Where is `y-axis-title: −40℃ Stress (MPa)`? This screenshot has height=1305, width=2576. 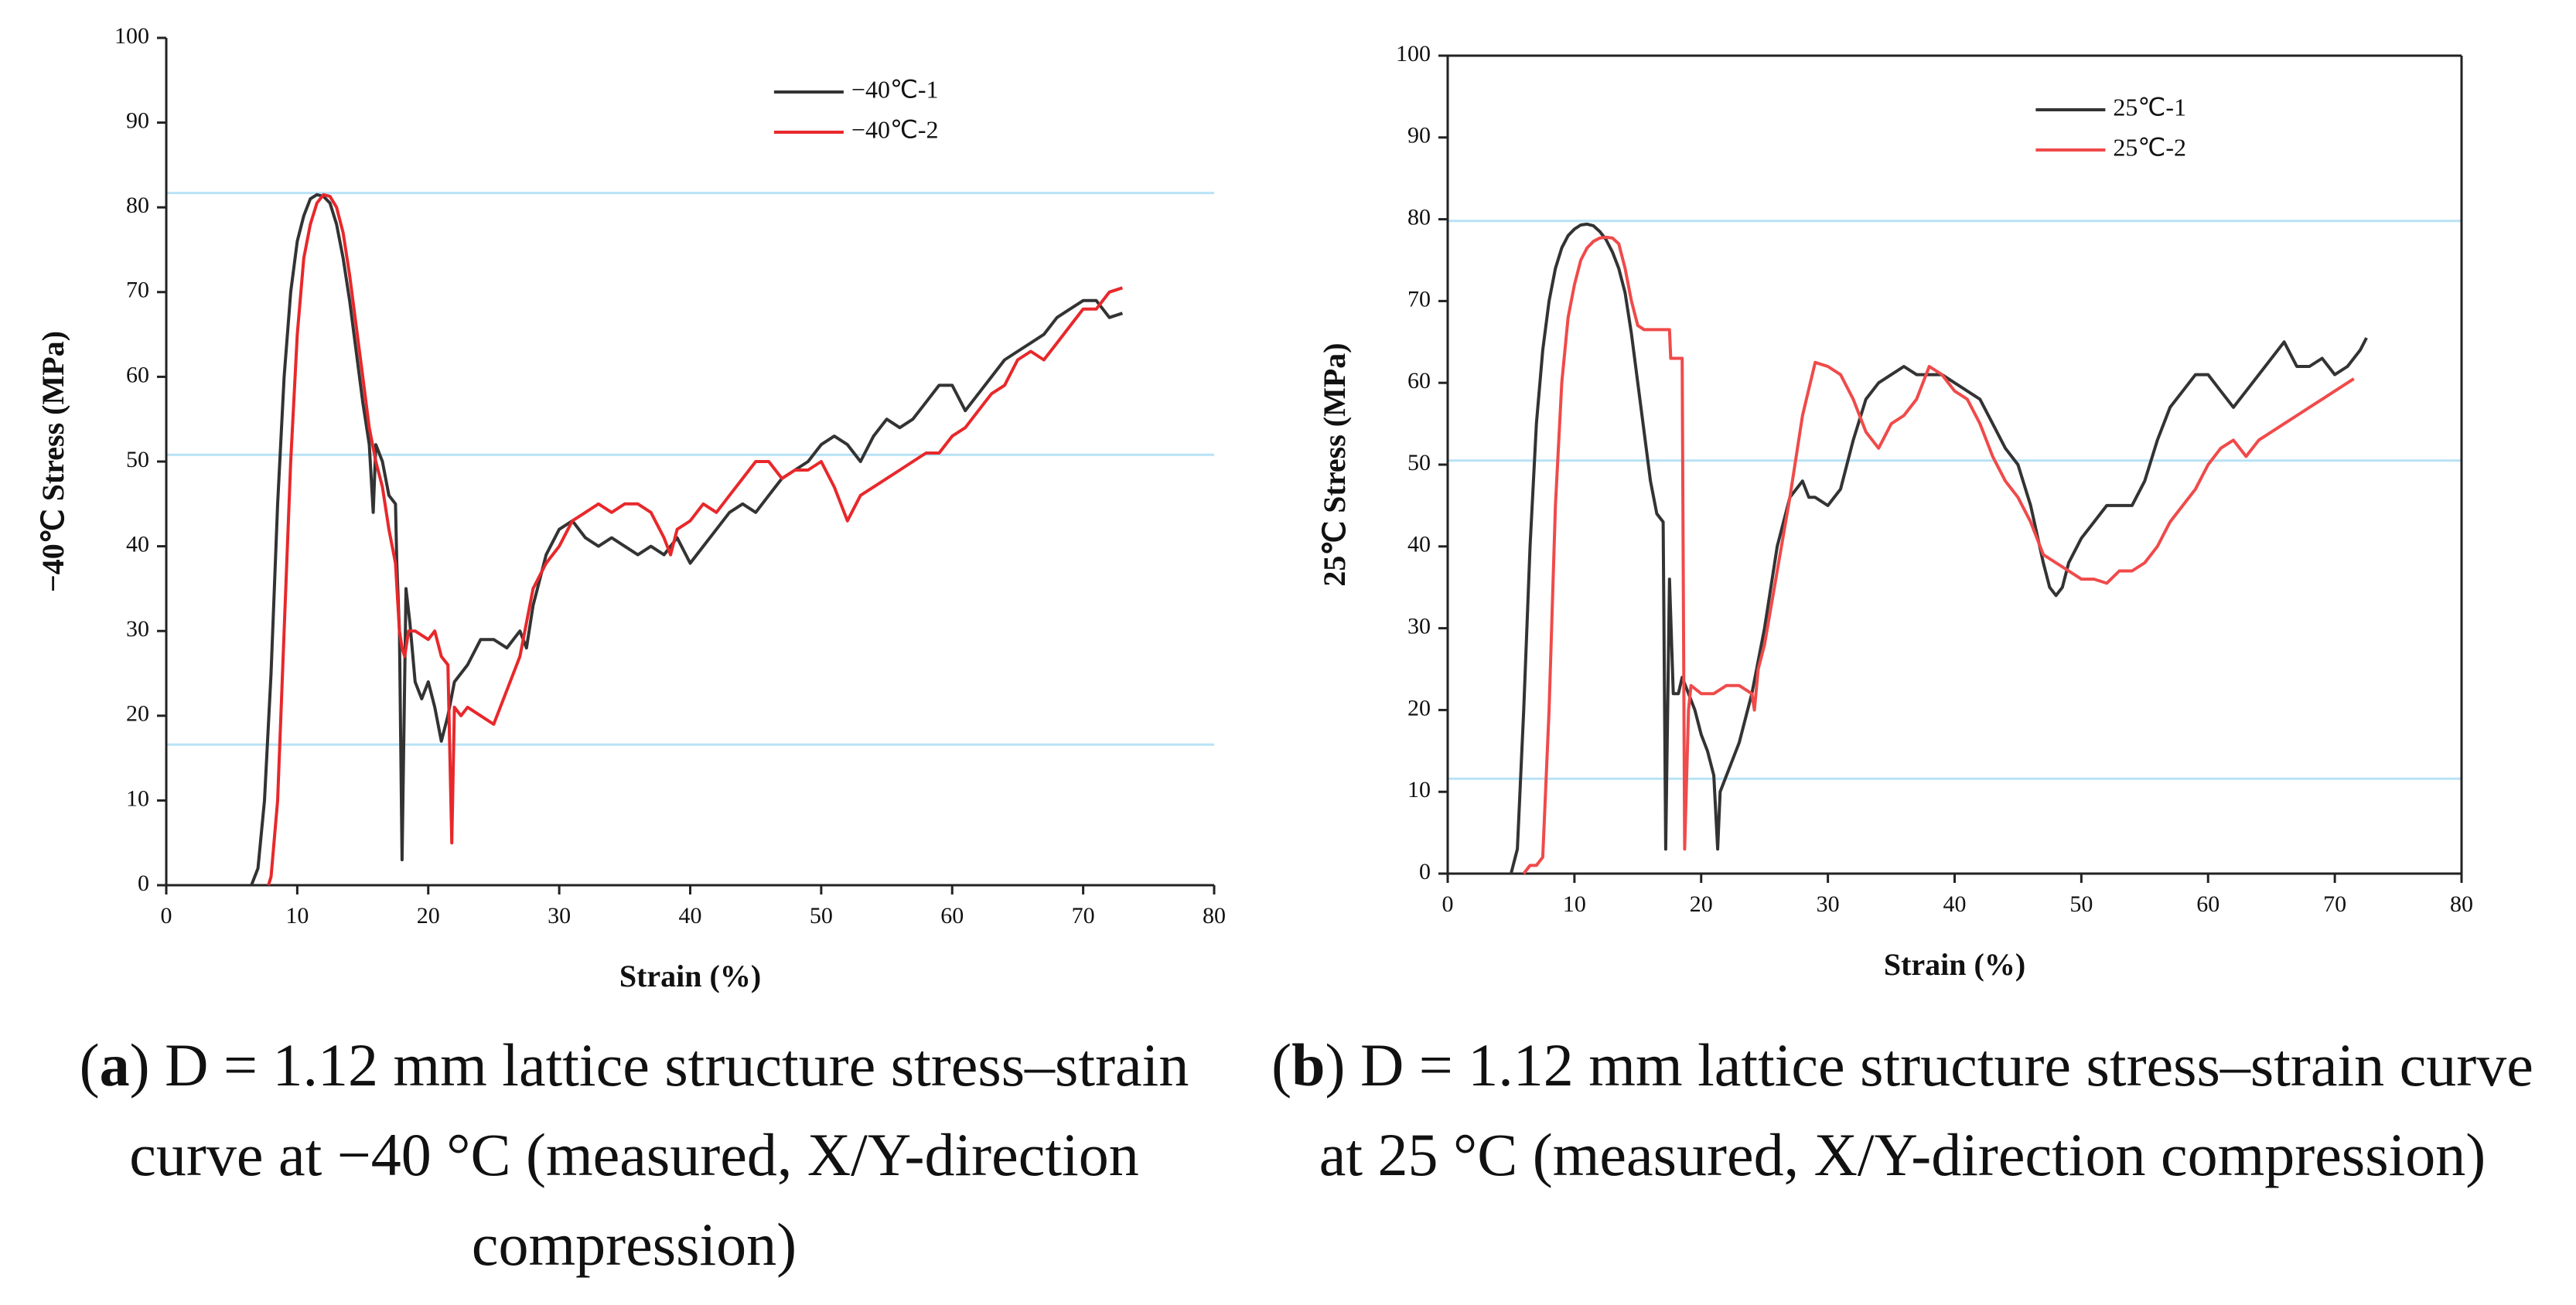
y-axis-title: −40℃ Stress (MPa) is located at coordinates (53, 461).